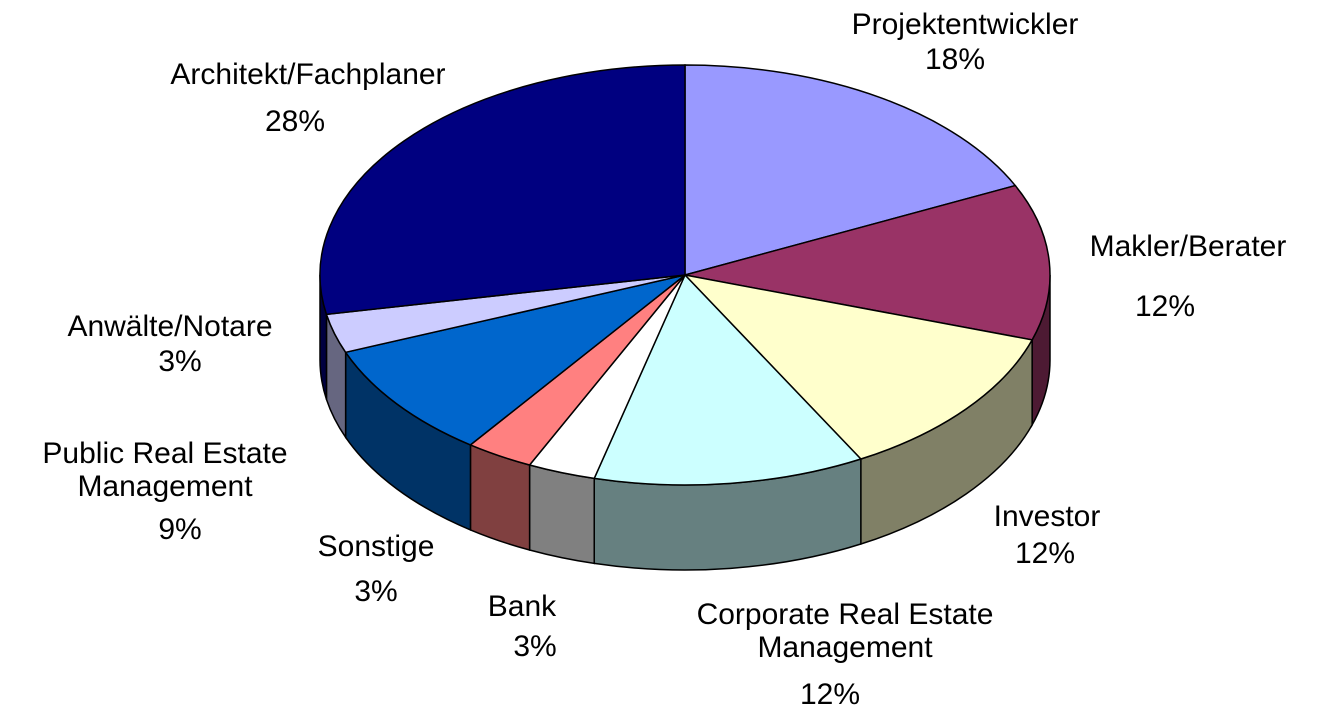 The height and width of the screenshot is (715, 1319). I want to click on slice-label: Projektentwickler, so click(965, 24).